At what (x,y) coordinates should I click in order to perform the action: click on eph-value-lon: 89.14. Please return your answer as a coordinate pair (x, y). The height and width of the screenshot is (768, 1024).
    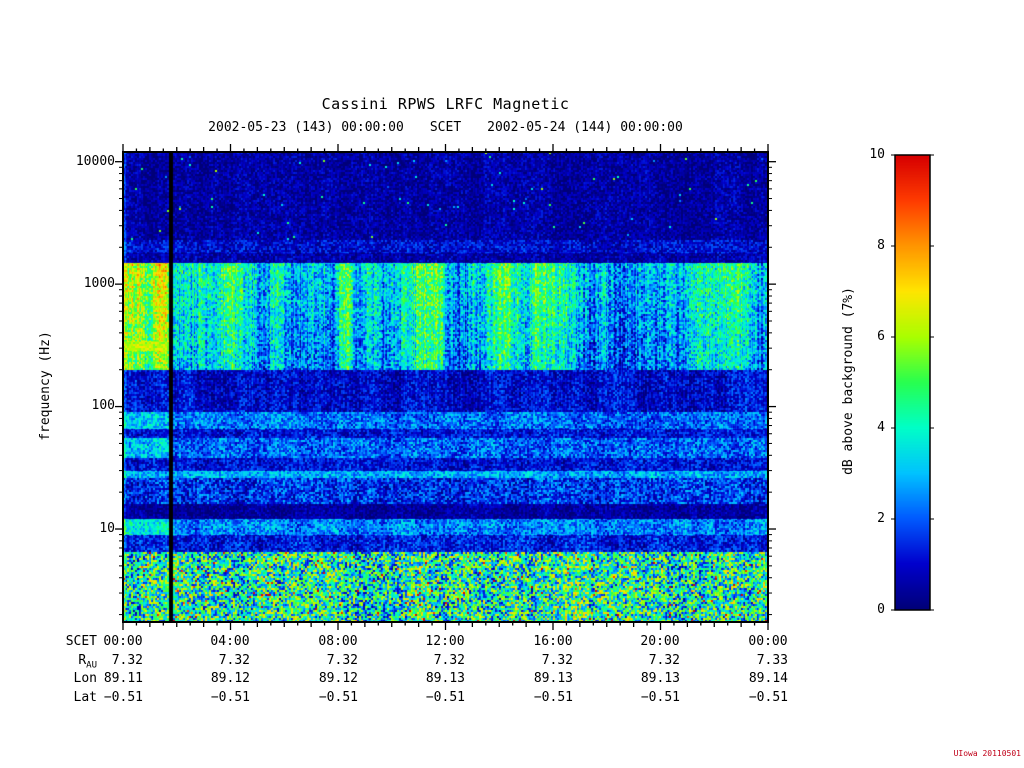
    Looking at the image, I should click on (768, 678).